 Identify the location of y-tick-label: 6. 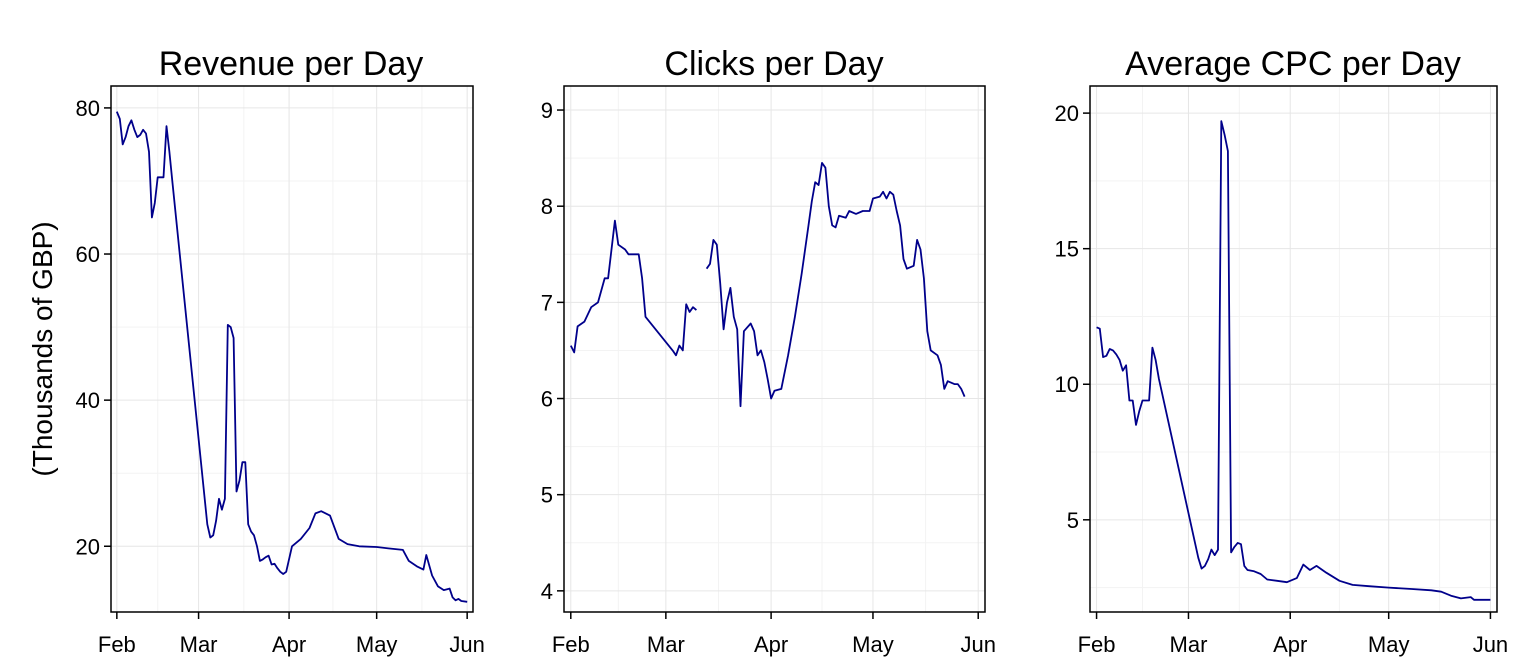
(547, 399).